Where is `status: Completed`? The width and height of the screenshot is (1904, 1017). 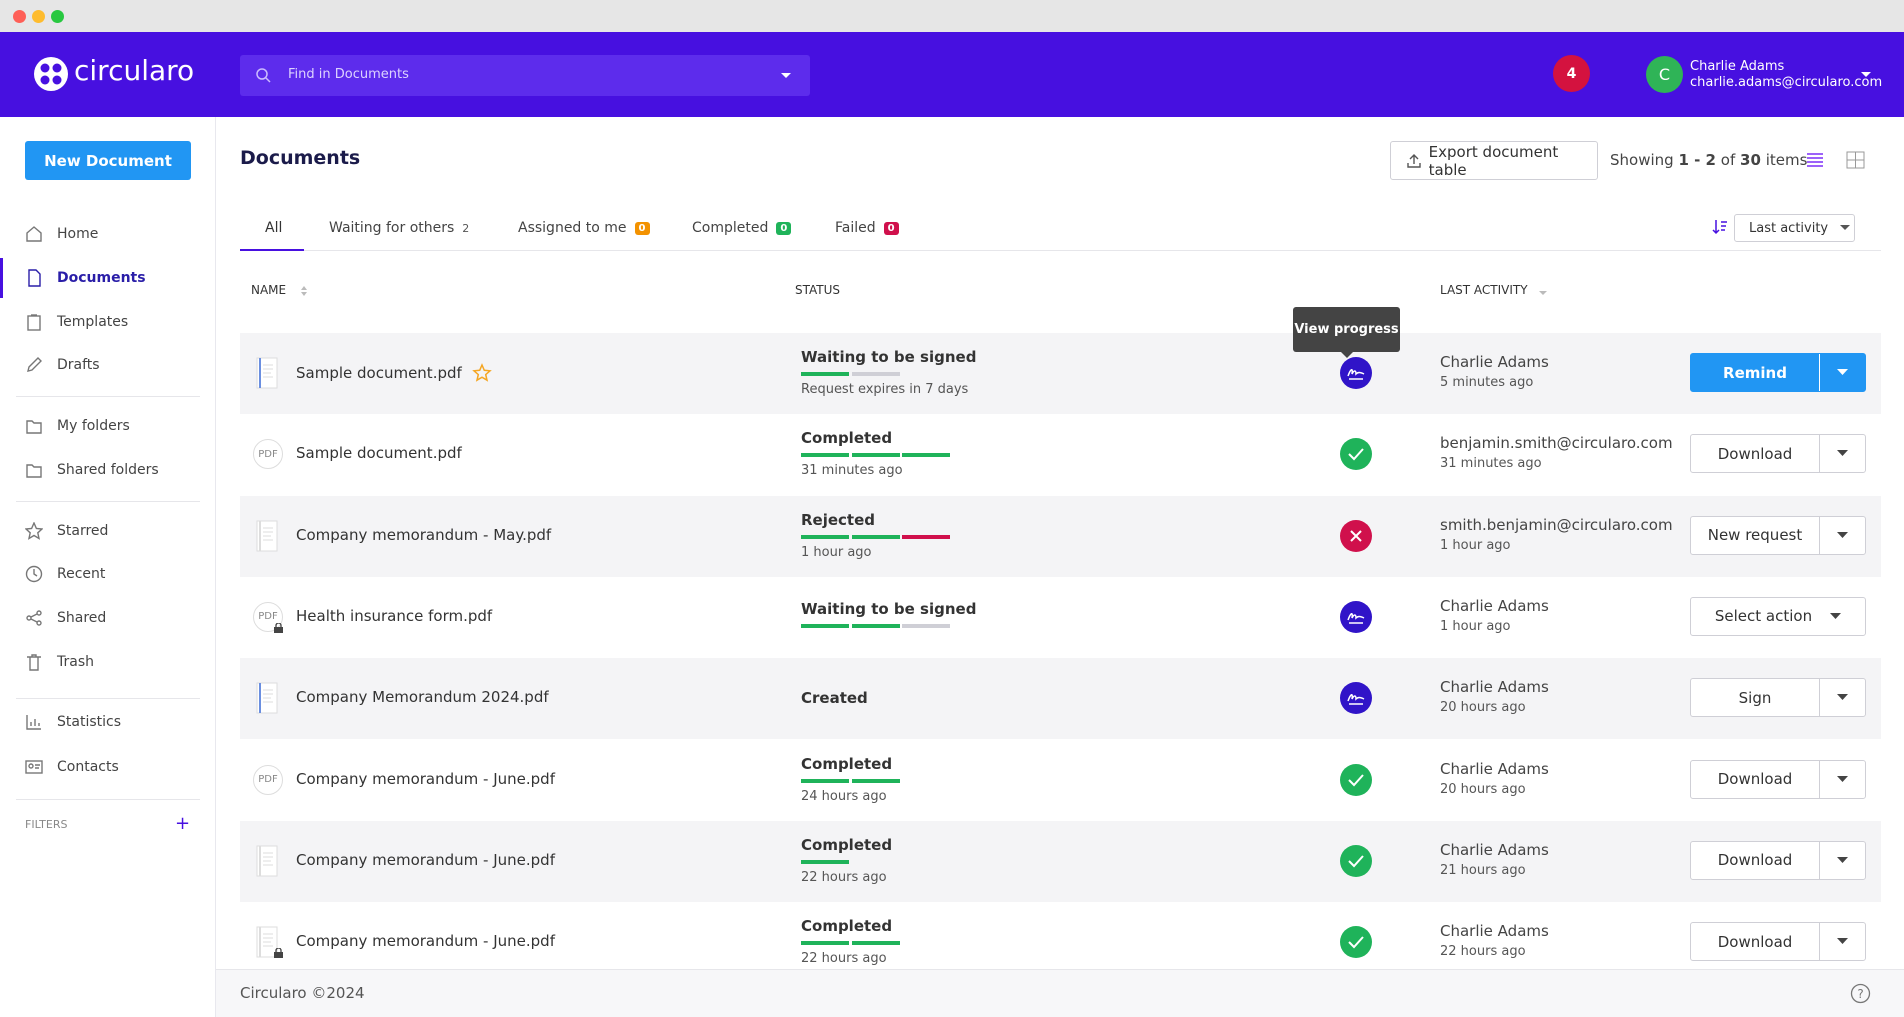
status: Completed is located at coordinates (847, 844).